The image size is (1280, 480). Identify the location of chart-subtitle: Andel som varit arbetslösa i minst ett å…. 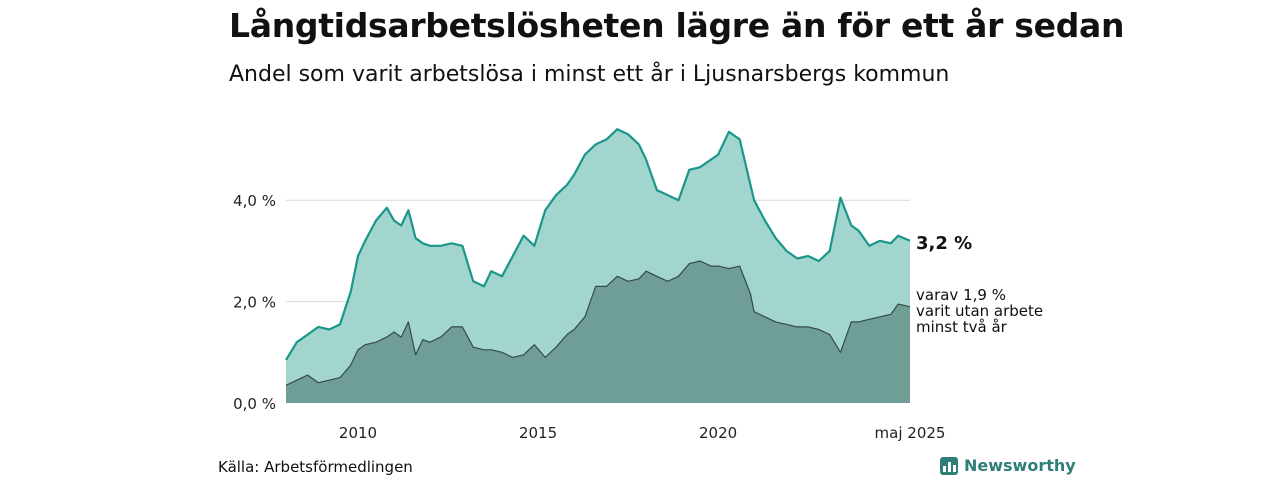
(589, 74).